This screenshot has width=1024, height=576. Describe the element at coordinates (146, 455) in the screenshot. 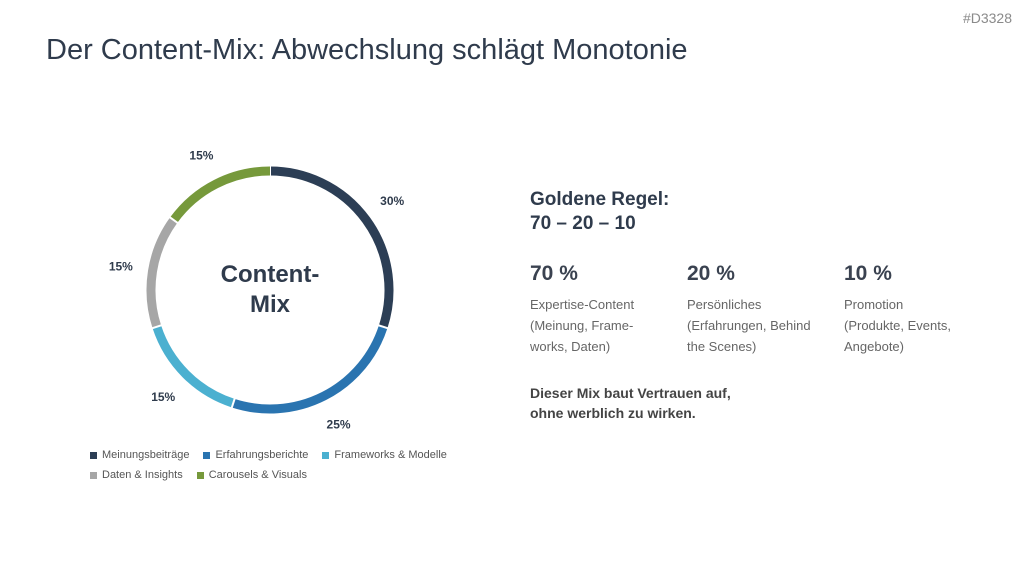

I see `legend-label: Meinungsbeiträge` at that location.